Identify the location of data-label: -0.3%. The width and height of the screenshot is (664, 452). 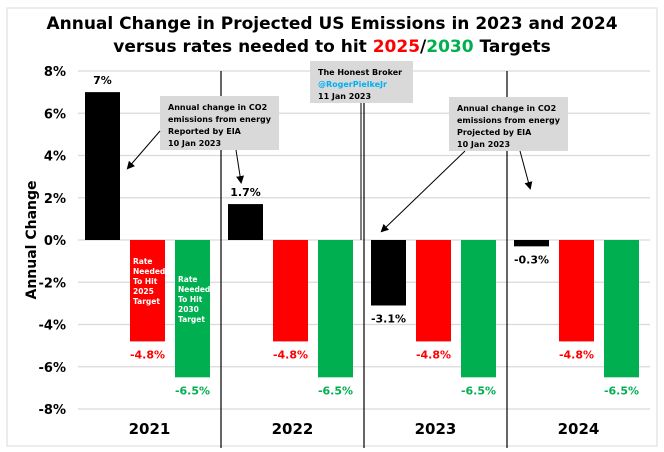
(531, 259).